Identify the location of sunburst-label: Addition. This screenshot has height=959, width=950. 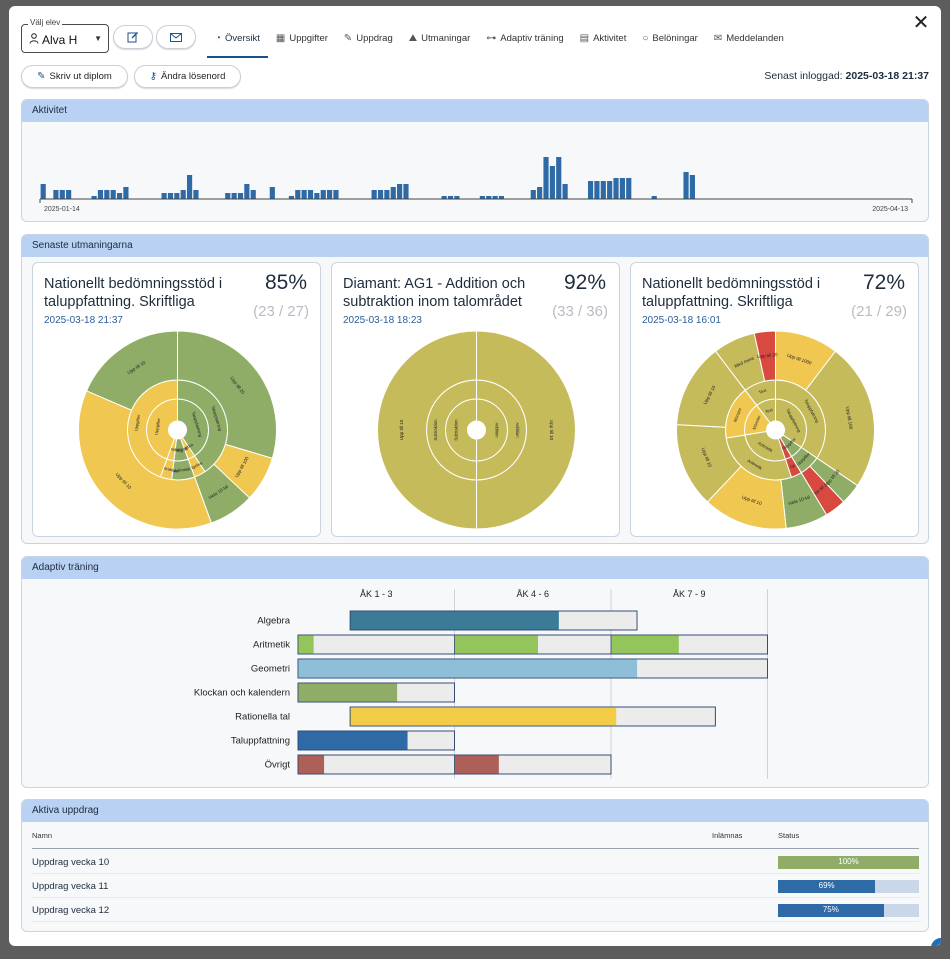
(496, 430).